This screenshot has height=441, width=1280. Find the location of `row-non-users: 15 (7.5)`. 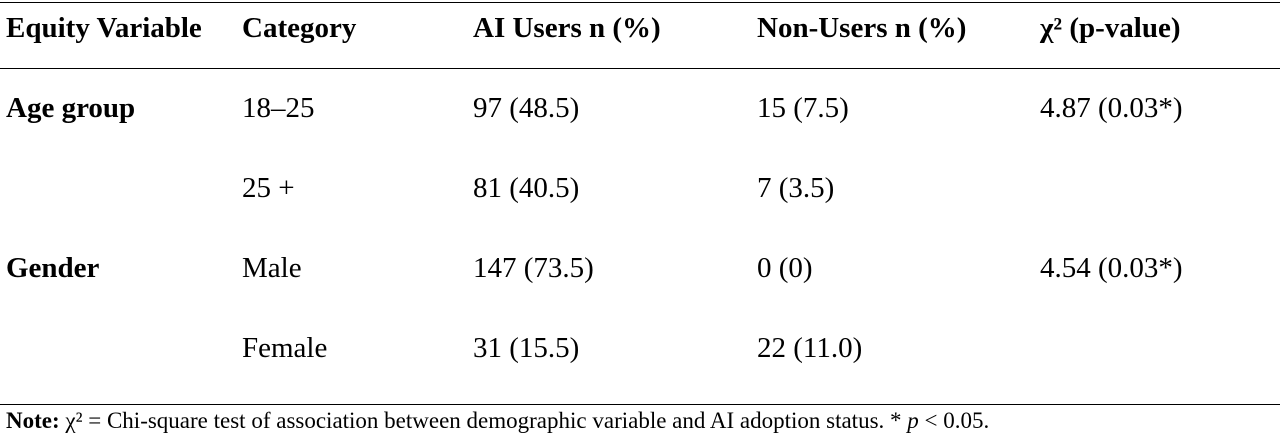

row-non-users: 15 (7.5) is located at coordinates (803, 108).